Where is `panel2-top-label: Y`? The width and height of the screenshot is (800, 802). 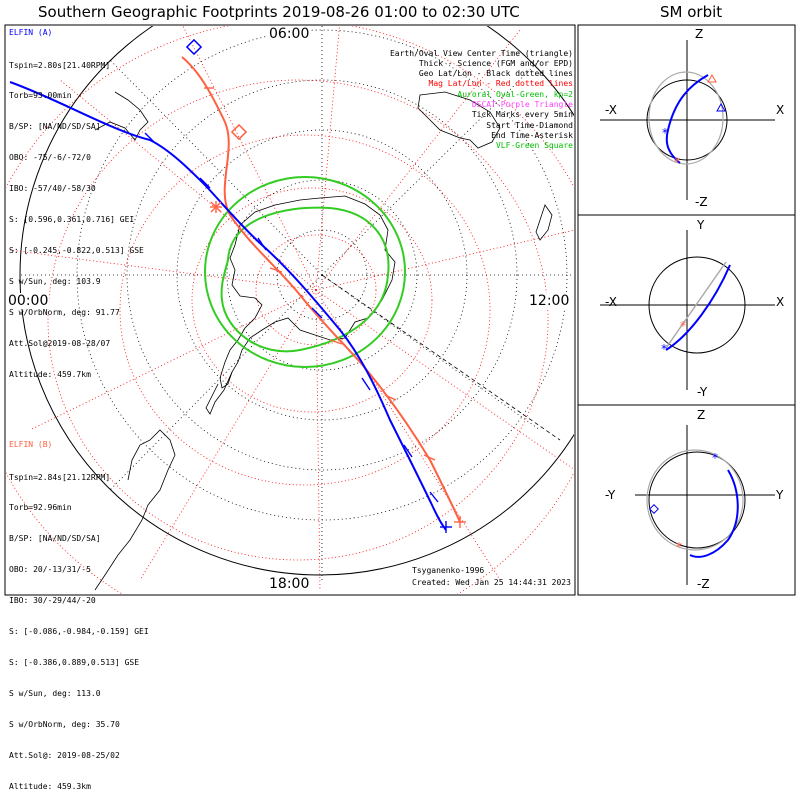 panel2-top-label: Y is located at coordinates (701, 225).